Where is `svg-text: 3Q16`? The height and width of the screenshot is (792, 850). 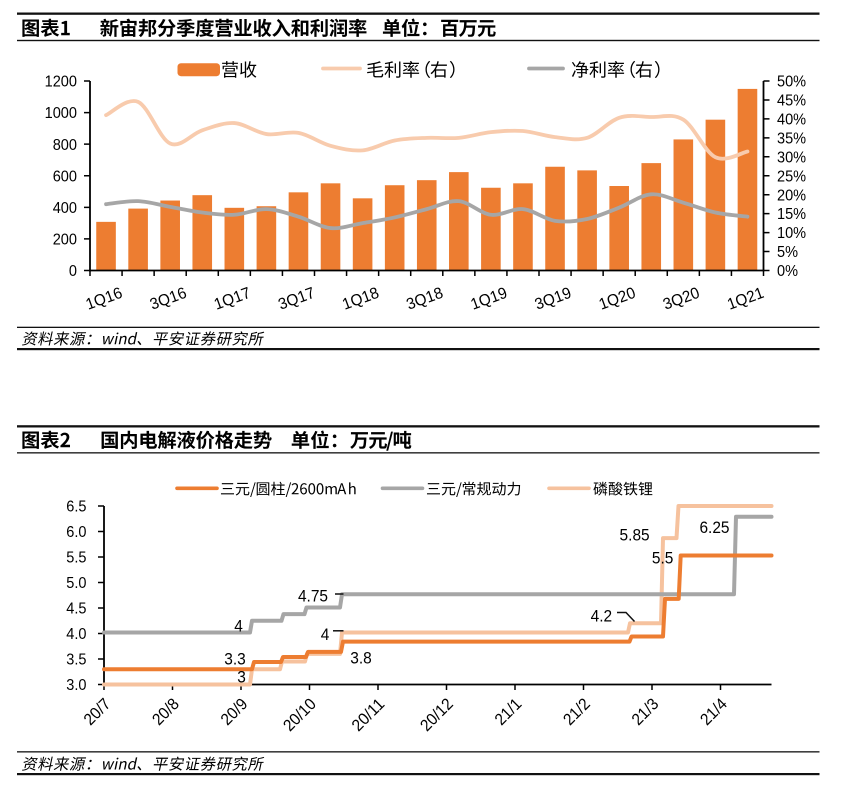
svg-text: 3Q16 is located at coordinates (168, 299).